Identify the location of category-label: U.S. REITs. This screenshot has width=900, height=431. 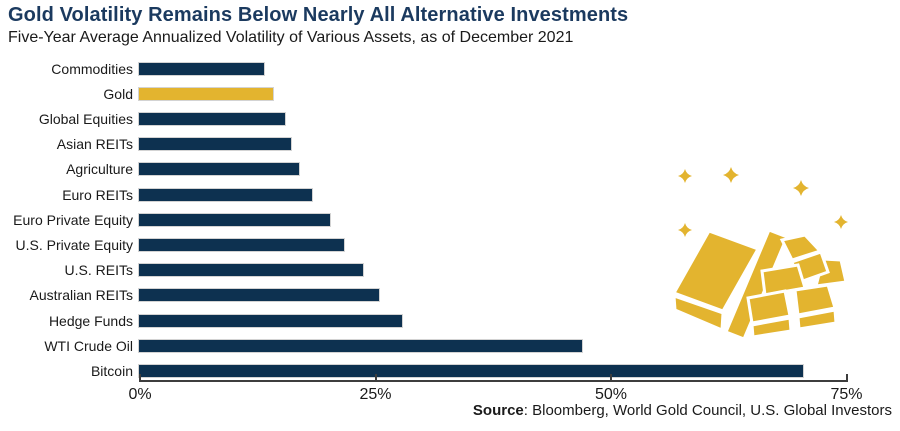
(98, 270).